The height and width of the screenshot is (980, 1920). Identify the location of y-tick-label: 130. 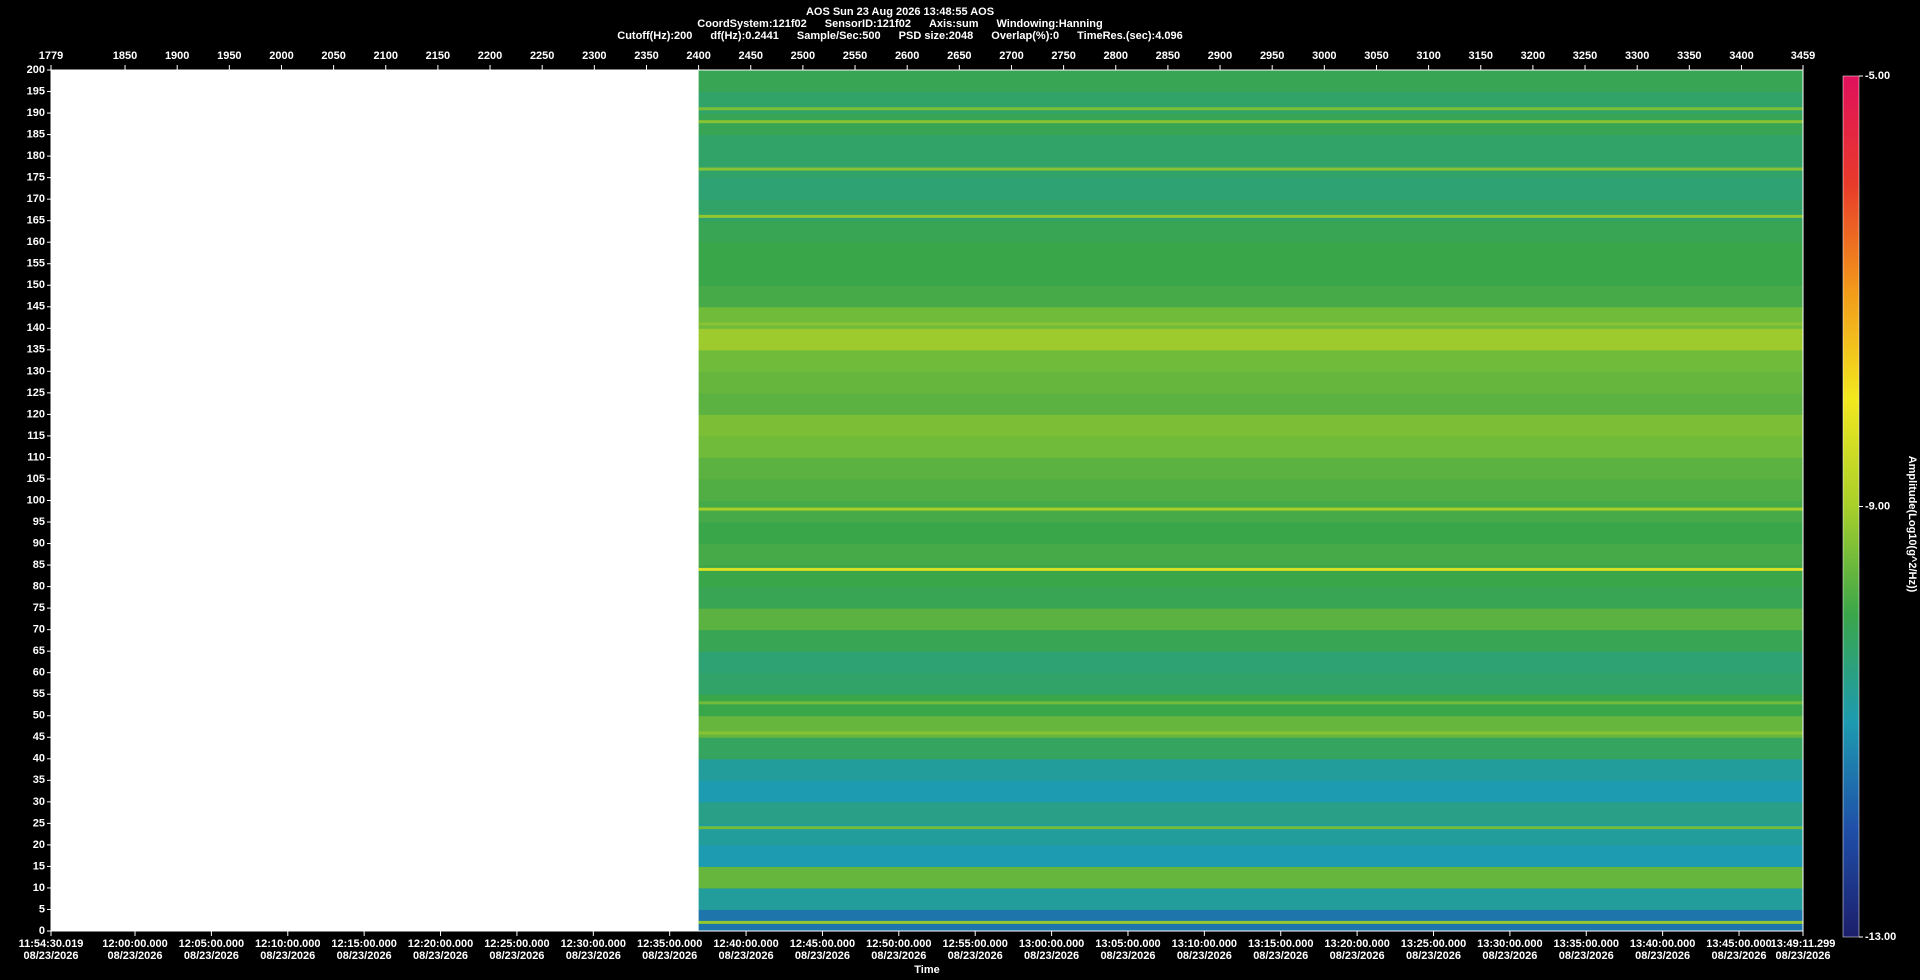
(36, 371).